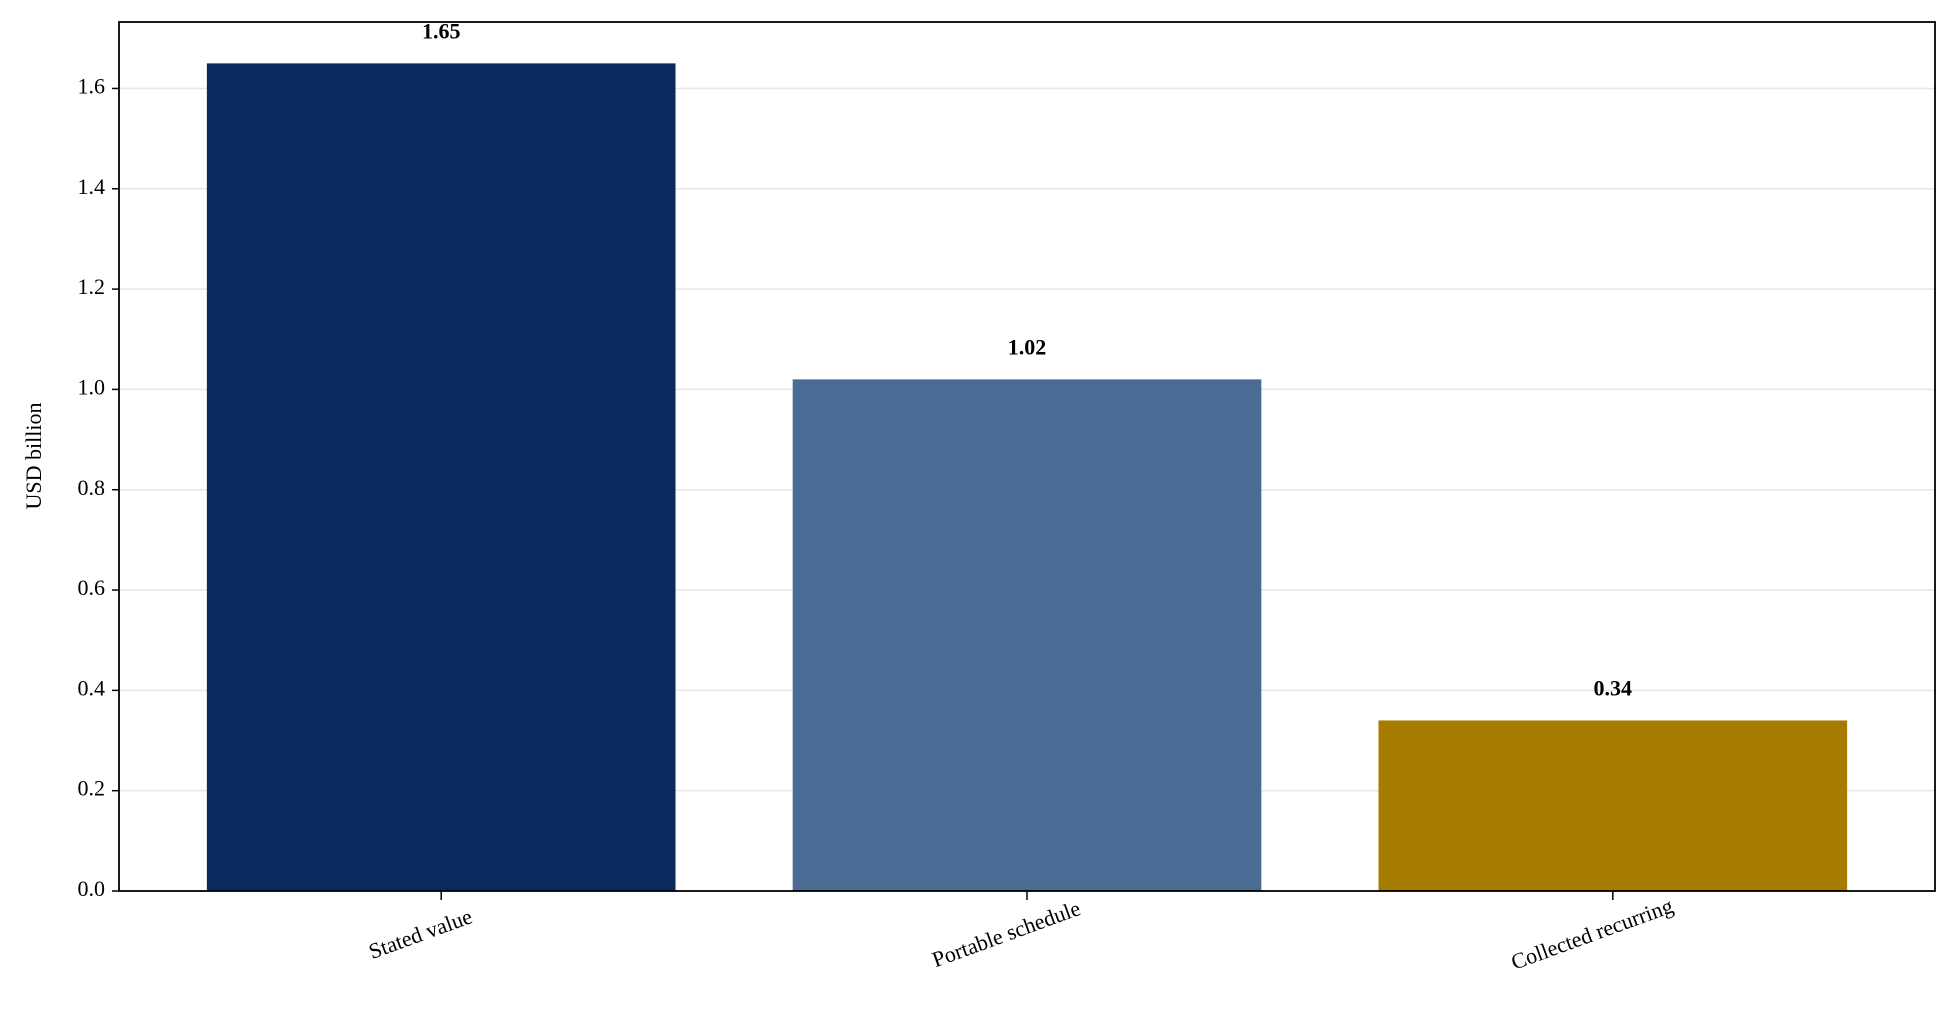 The height and width of the screenshot is (1026, 1955). What do you see at coordinates (92, 86) in the screenshot?
I see `y-tick-label: 1.6` at bounding box center [92, 86].